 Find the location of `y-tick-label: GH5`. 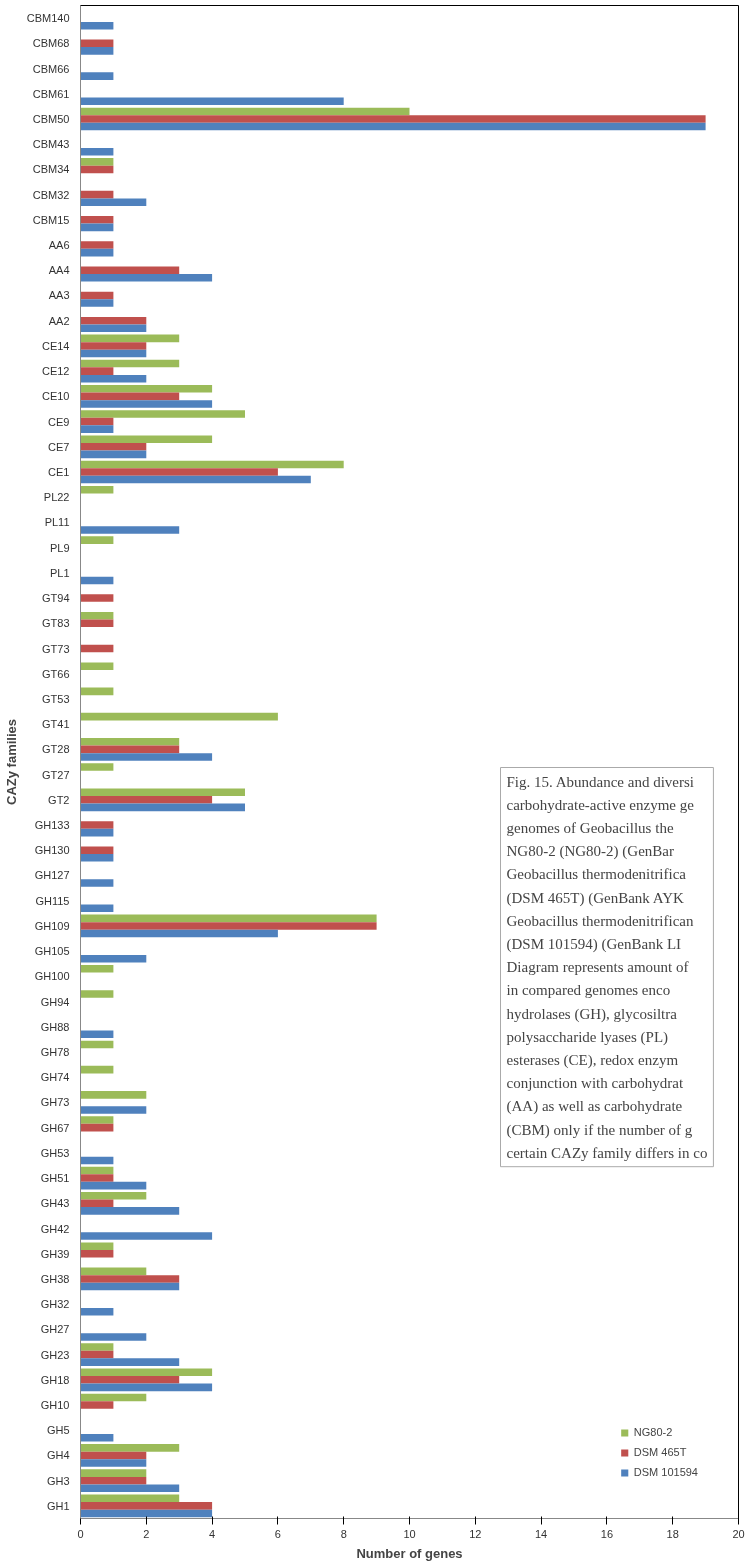

y-tick-label: GH5 is located at coordinates (58, 1430).